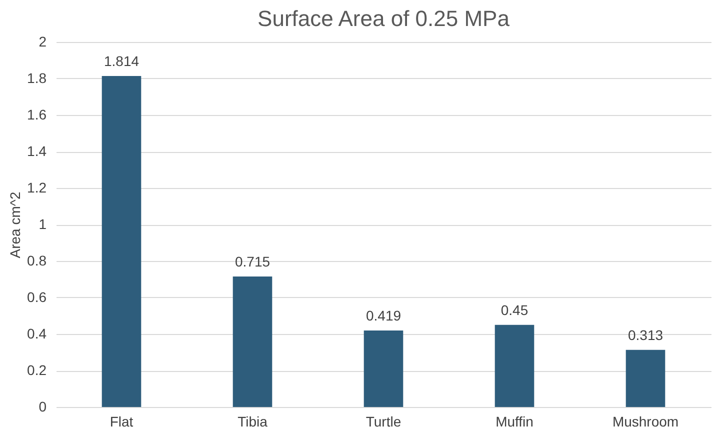 The image size is (719, 437). What do you see at coordinates (122, 60) in the screenshot?
I see `data-label: 1.814` at bounding box center [122, 60].